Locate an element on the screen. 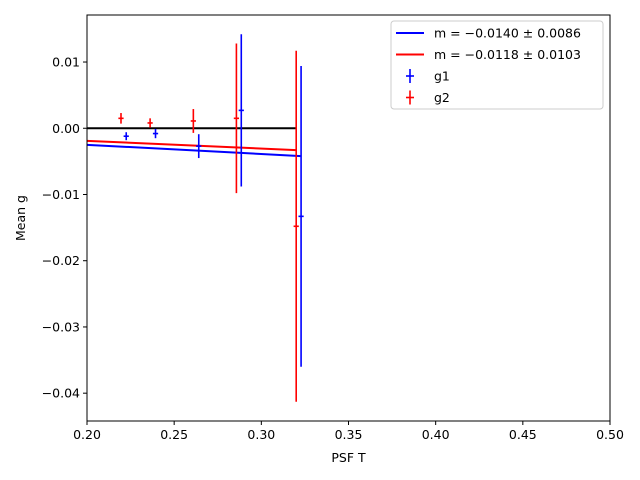  y-tick-label-6: 0.01 is located at coordinates (66, 62).